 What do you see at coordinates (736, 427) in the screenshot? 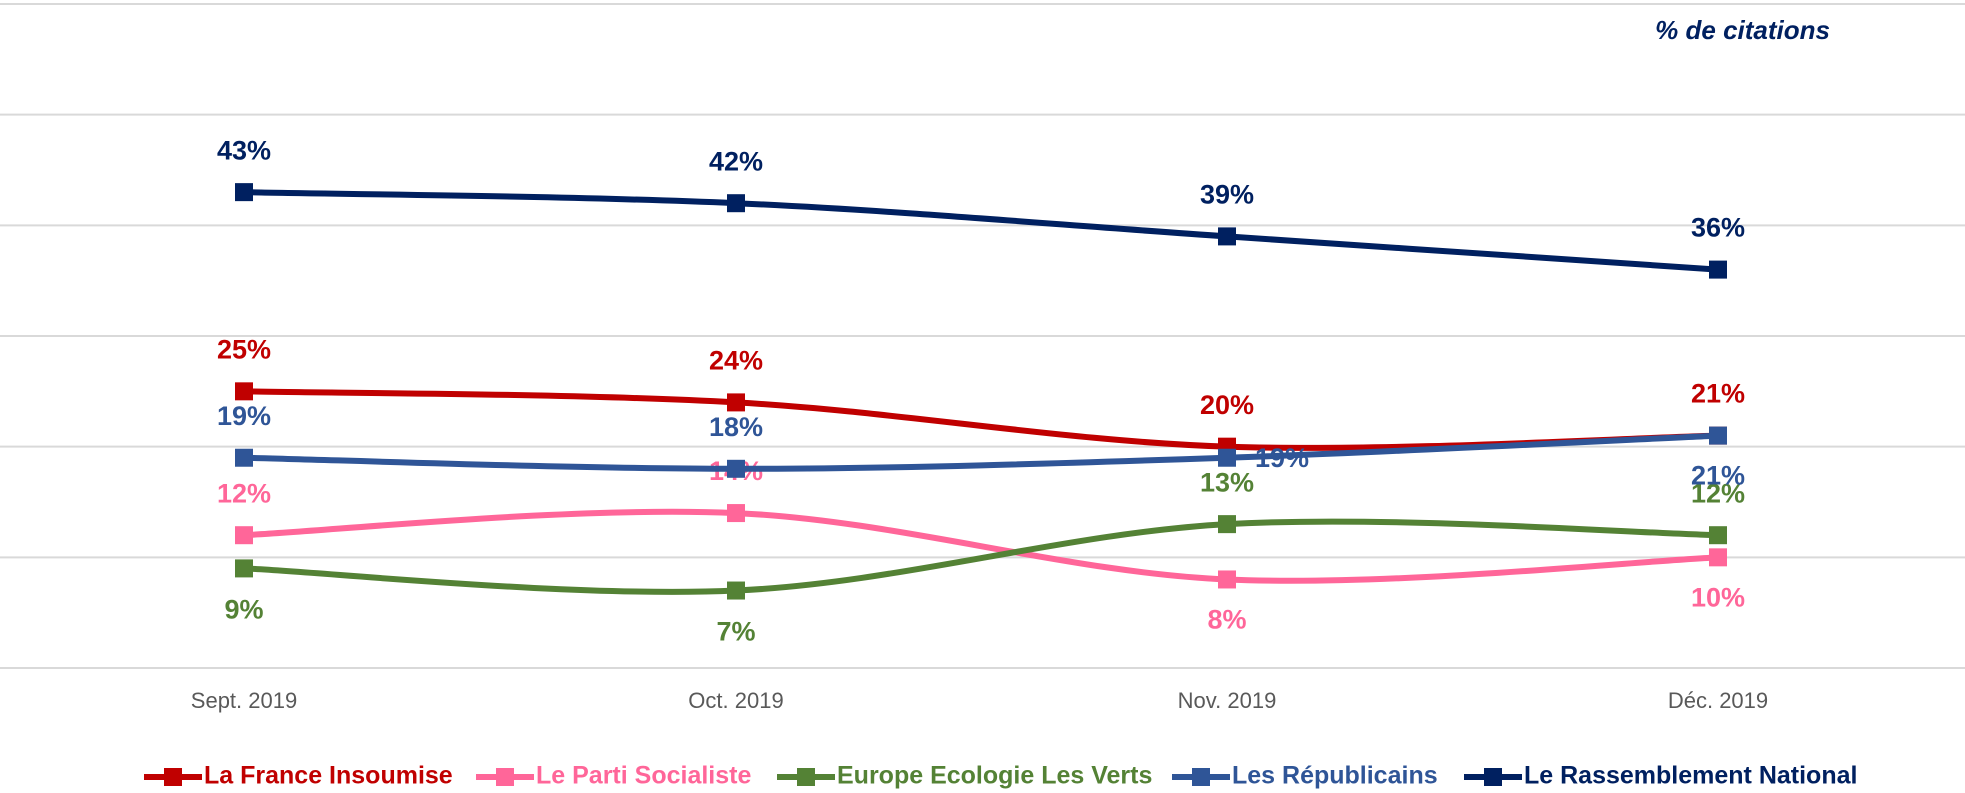
I see `value-label: 18%` at bounding box center [736, 427].